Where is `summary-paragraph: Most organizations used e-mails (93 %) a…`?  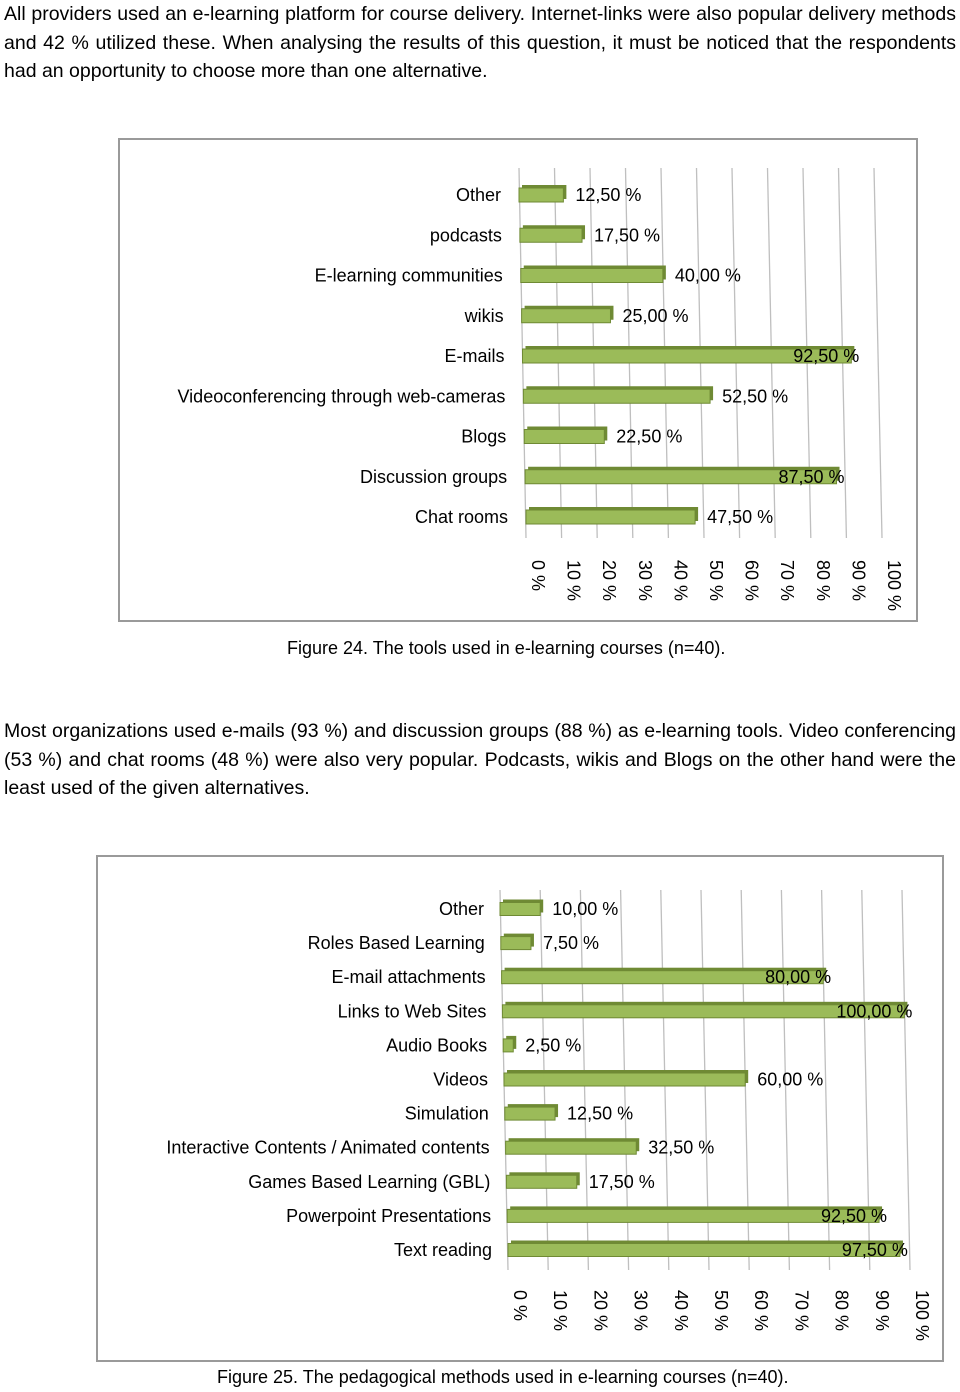 summary-paragraph: Most organizations used e-mails (93 %) a… is located at coordinates (480, 759).